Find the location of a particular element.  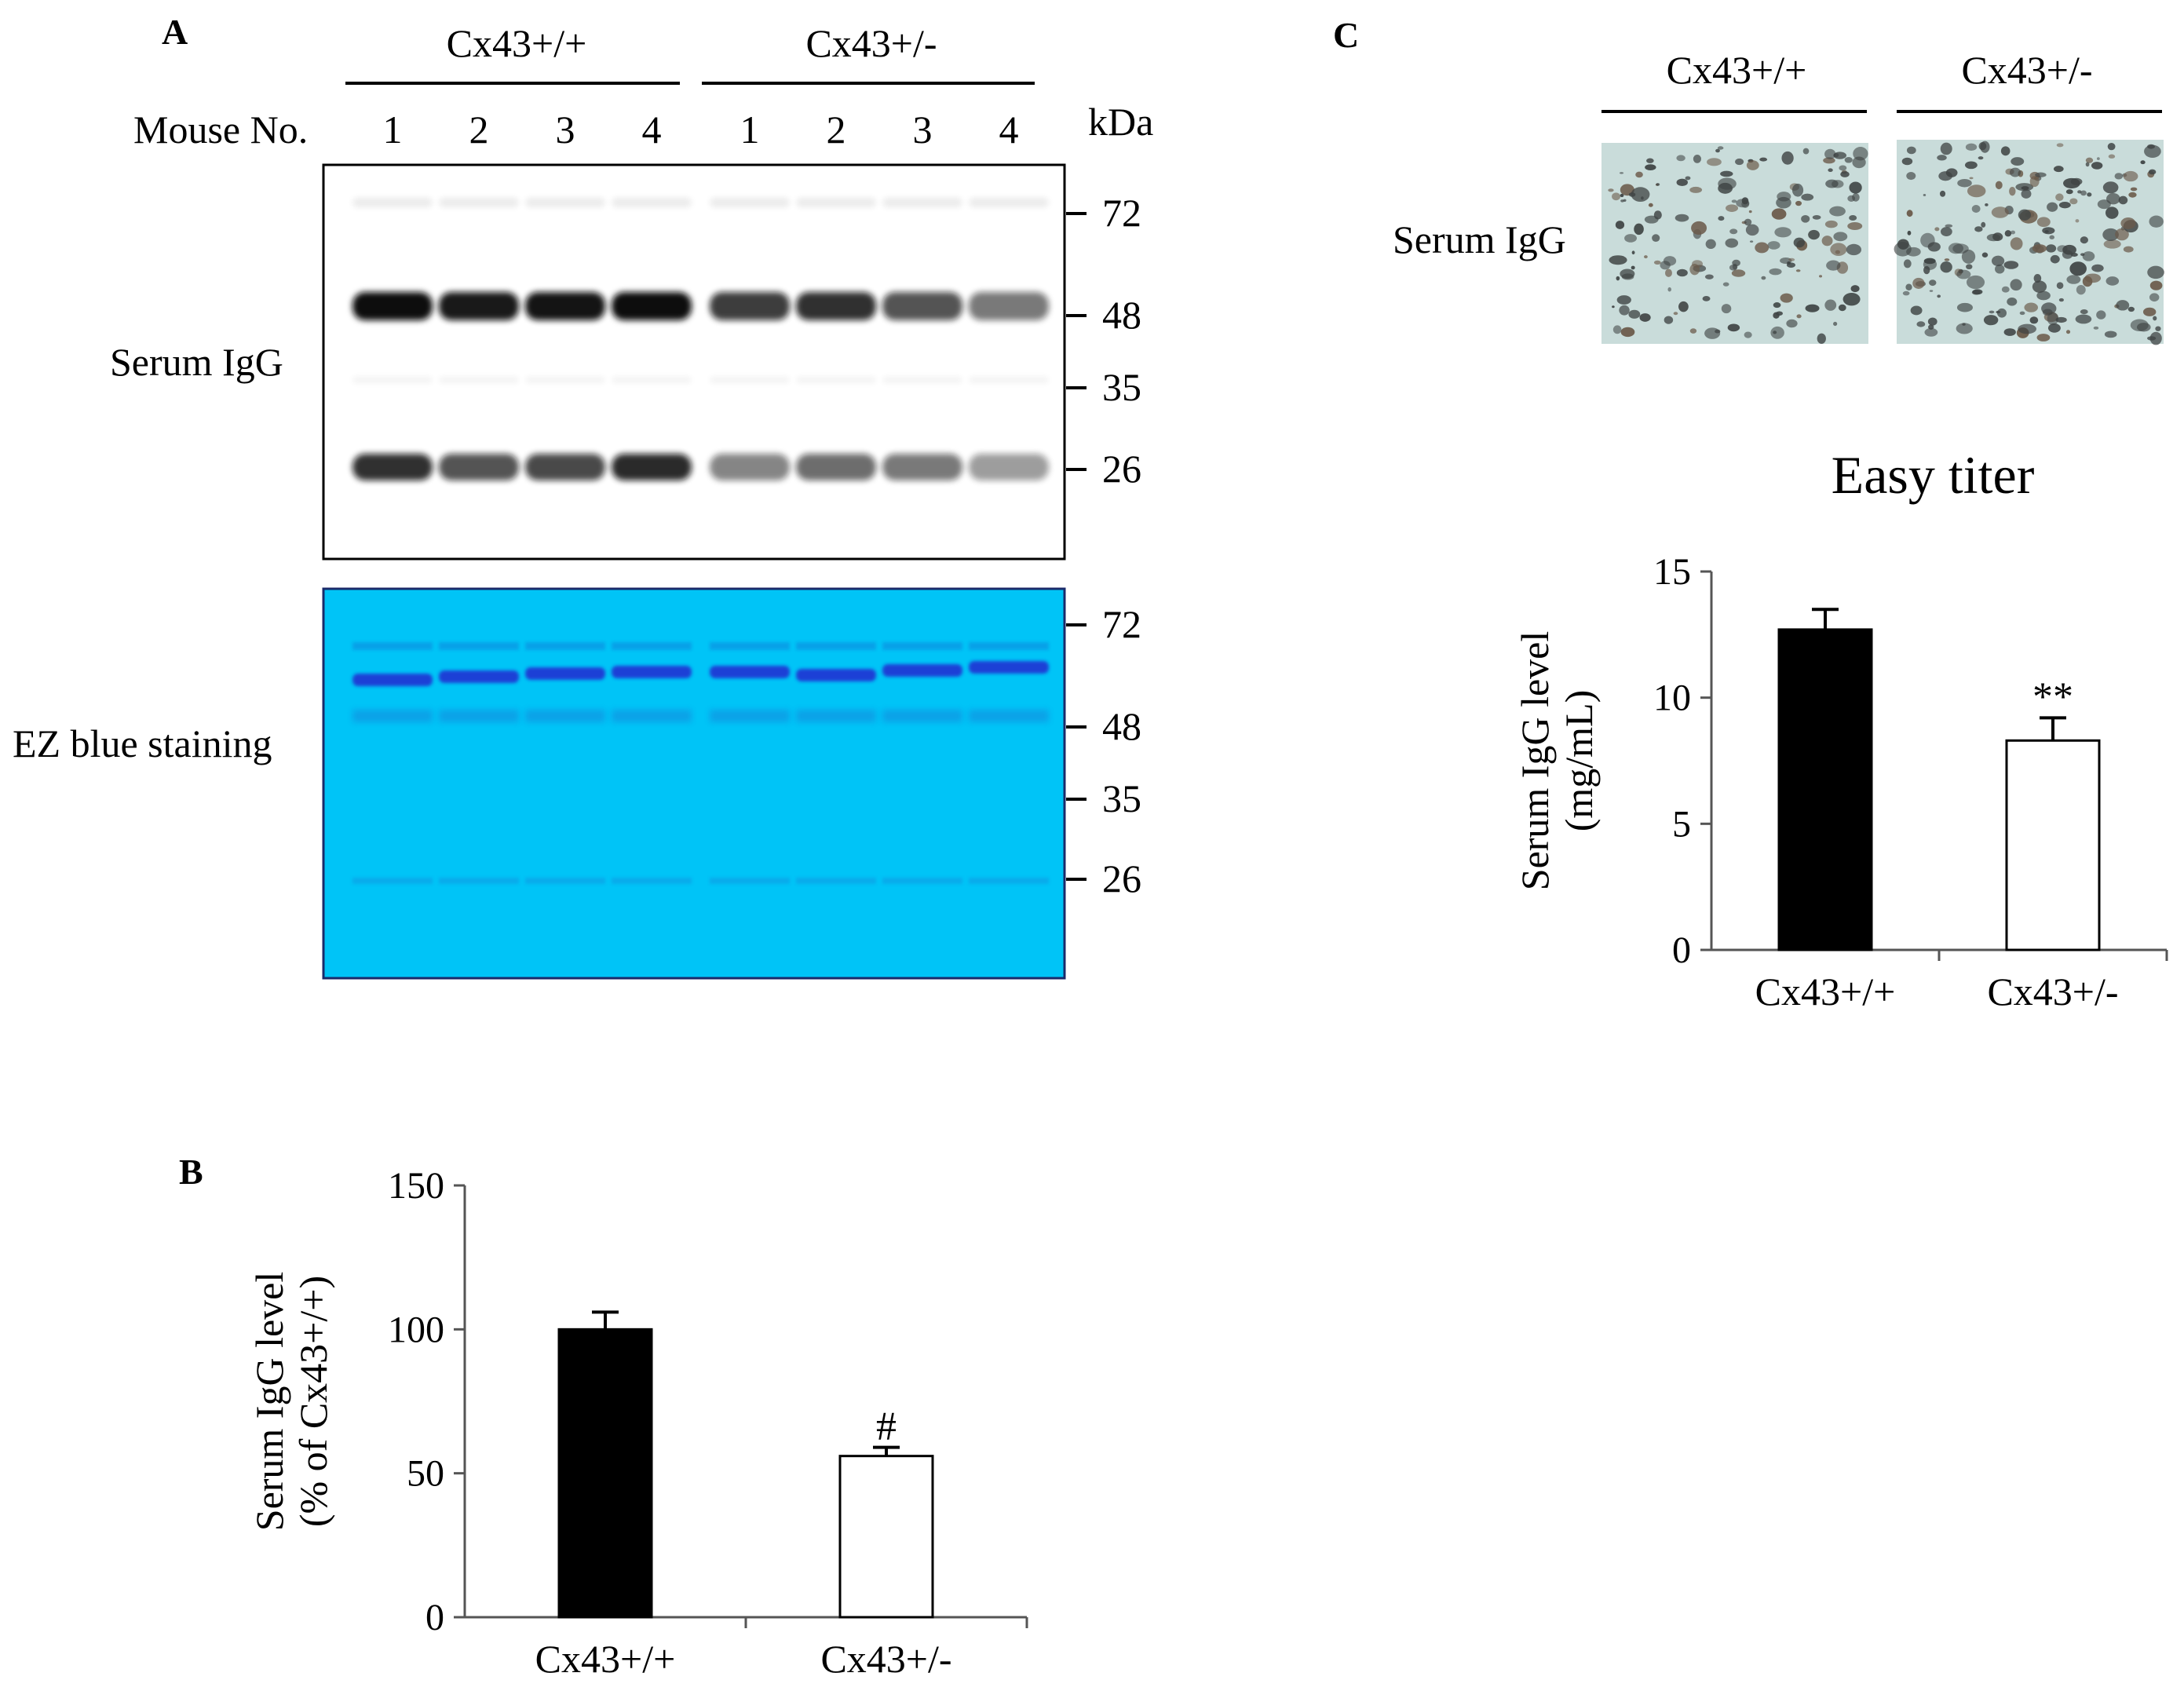

stain-row-label: EZ blue staining is located at coordinates (142, 743).